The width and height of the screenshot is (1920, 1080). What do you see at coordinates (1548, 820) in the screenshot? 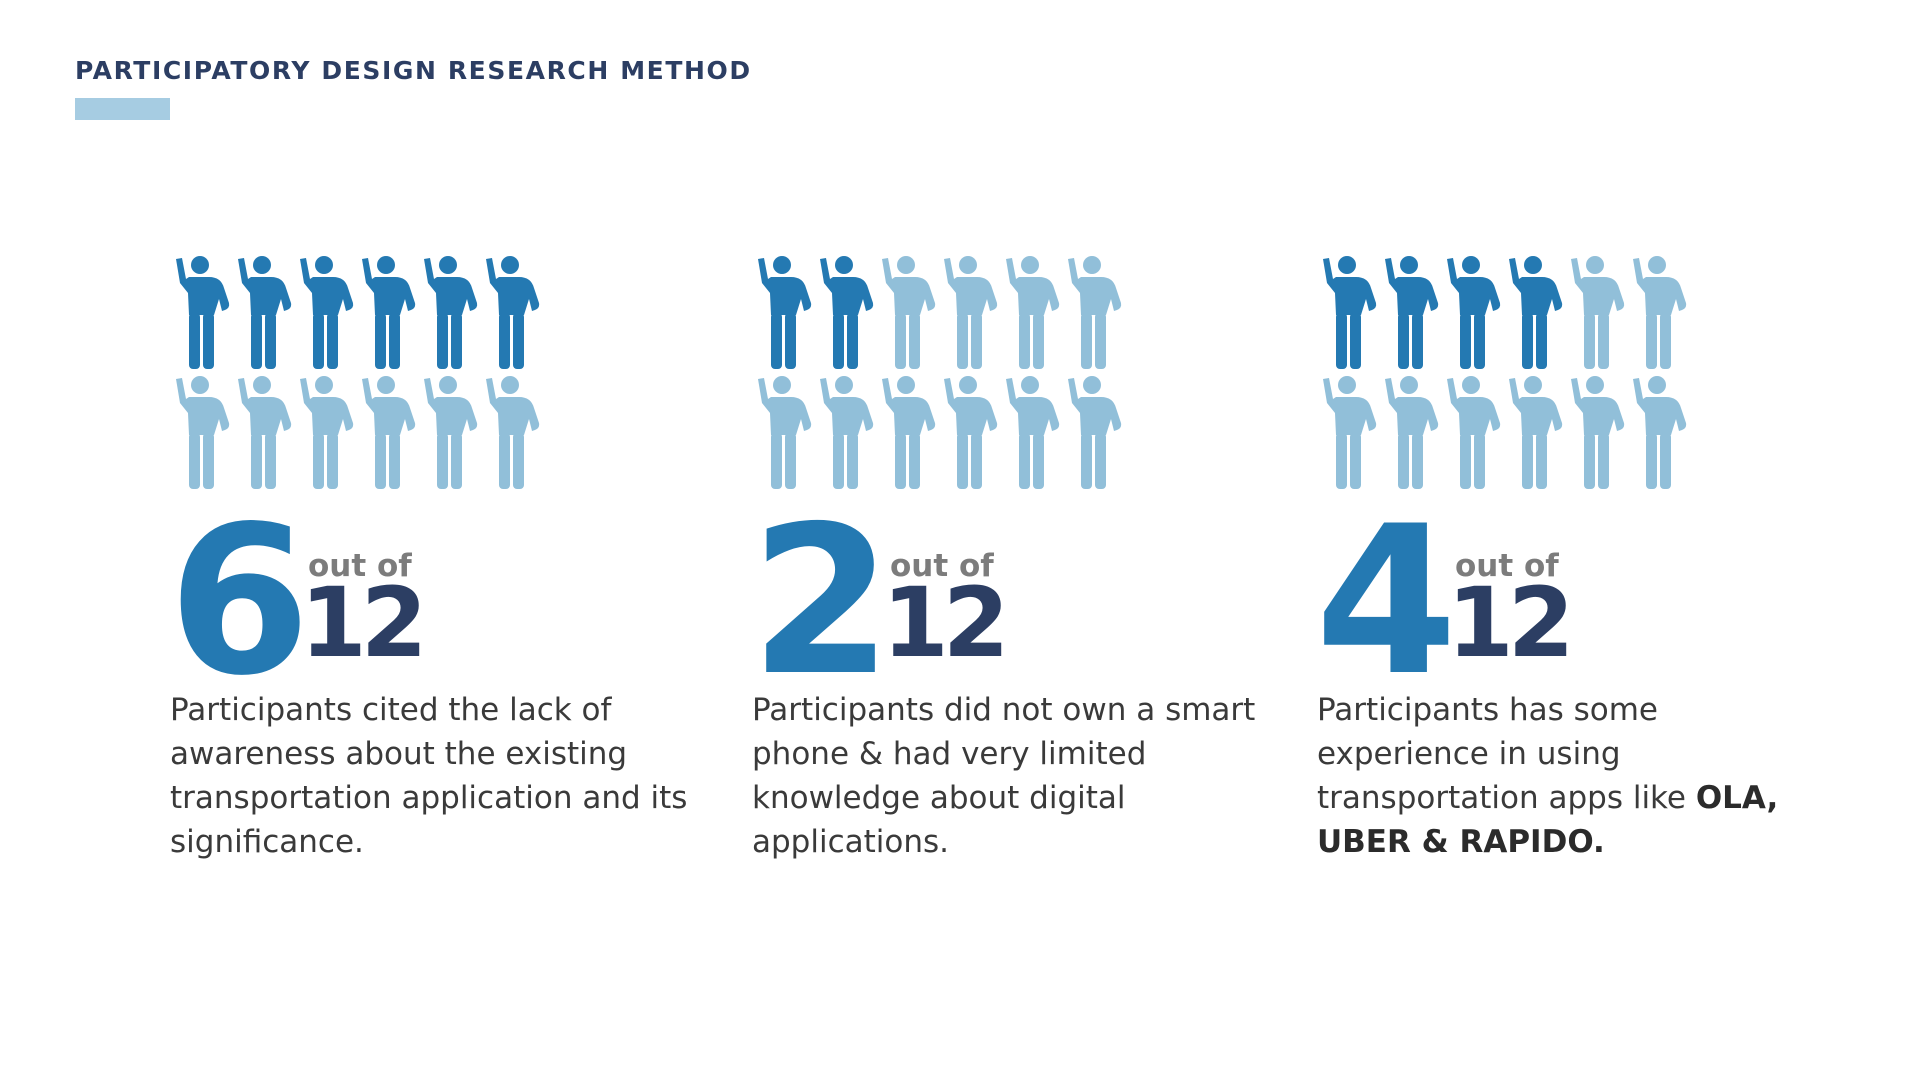
I see `description-bold-text: OLA, UBER & RAPIDO.` at bounding box center [1548, 820].